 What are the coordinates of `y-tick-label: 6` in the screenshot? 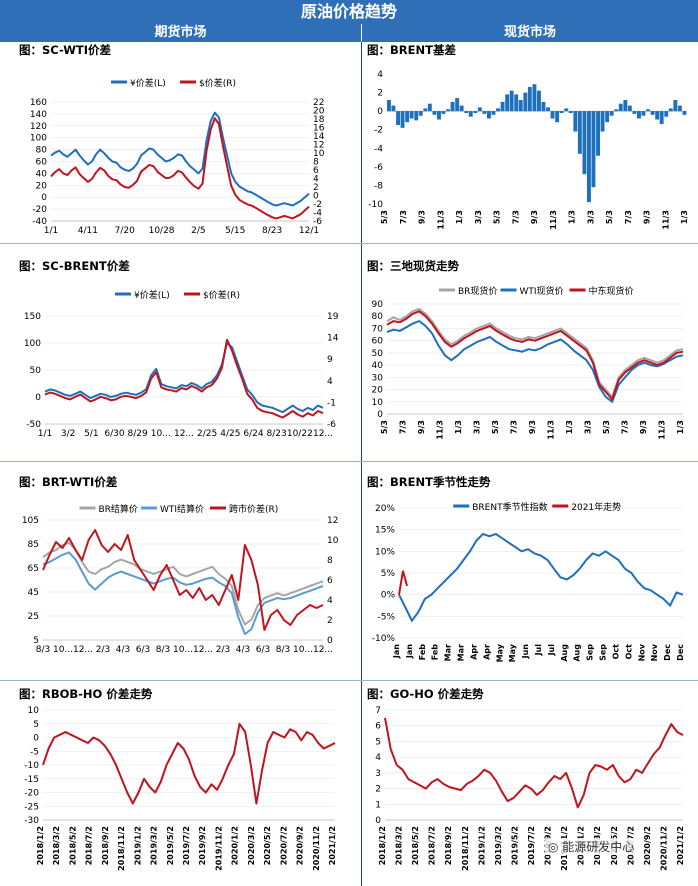 It's located at (378, 727).